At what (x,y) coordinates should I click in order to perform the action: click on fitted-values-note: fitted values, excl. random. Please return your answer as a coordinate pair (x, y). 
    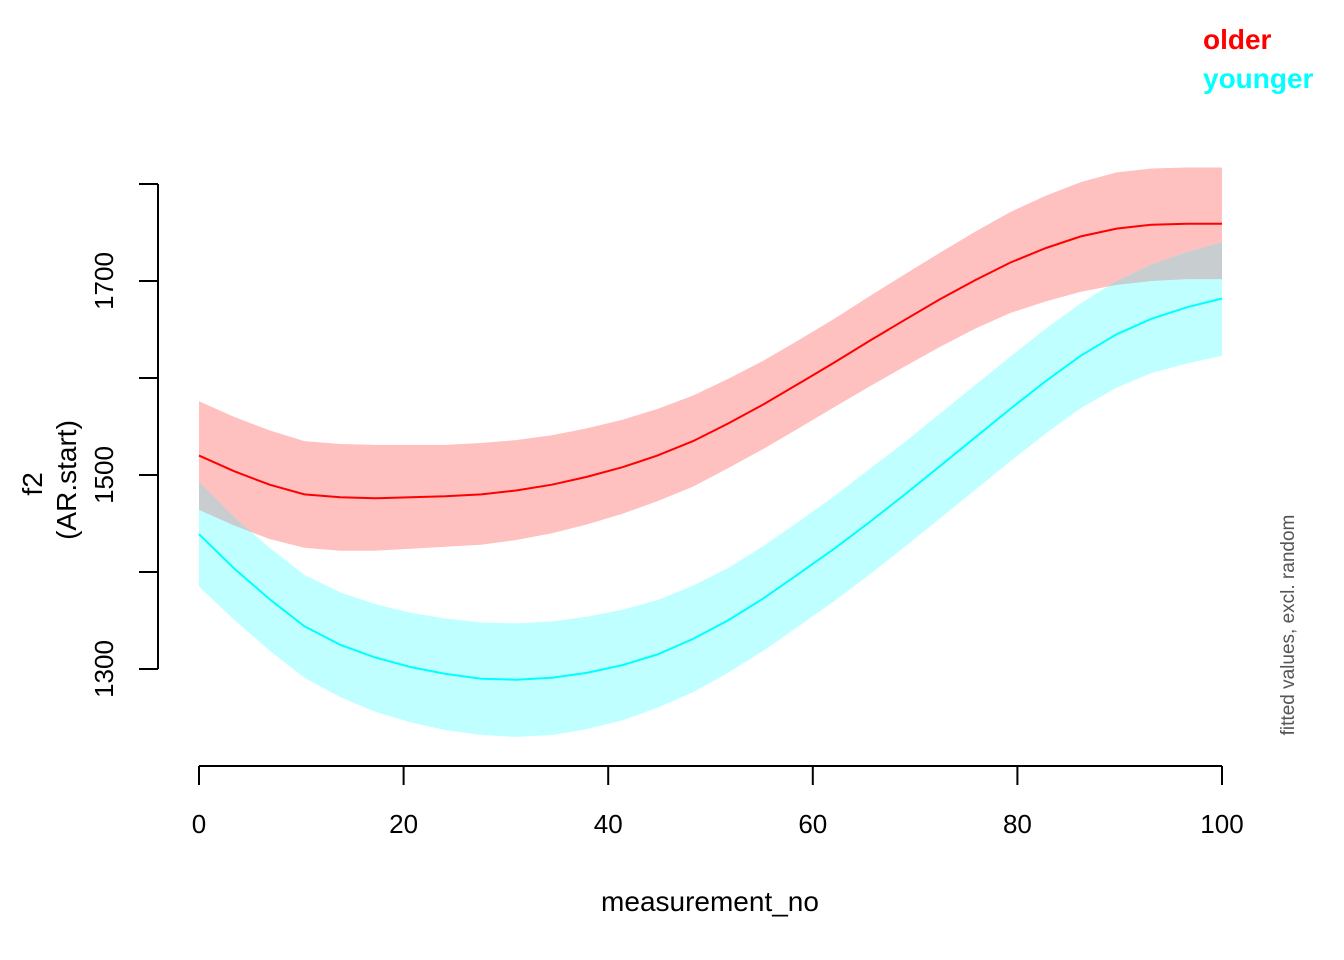
    Looking at the image, I should click on (1288, 625).